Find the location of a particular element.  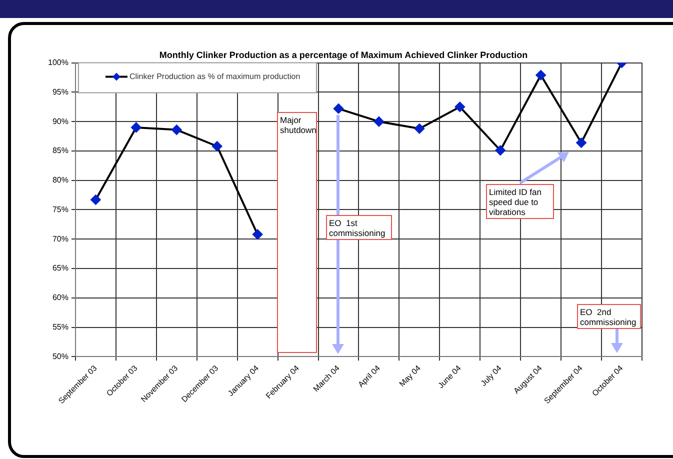

y-tick-label: 60% is located at coordinates (60, 297).